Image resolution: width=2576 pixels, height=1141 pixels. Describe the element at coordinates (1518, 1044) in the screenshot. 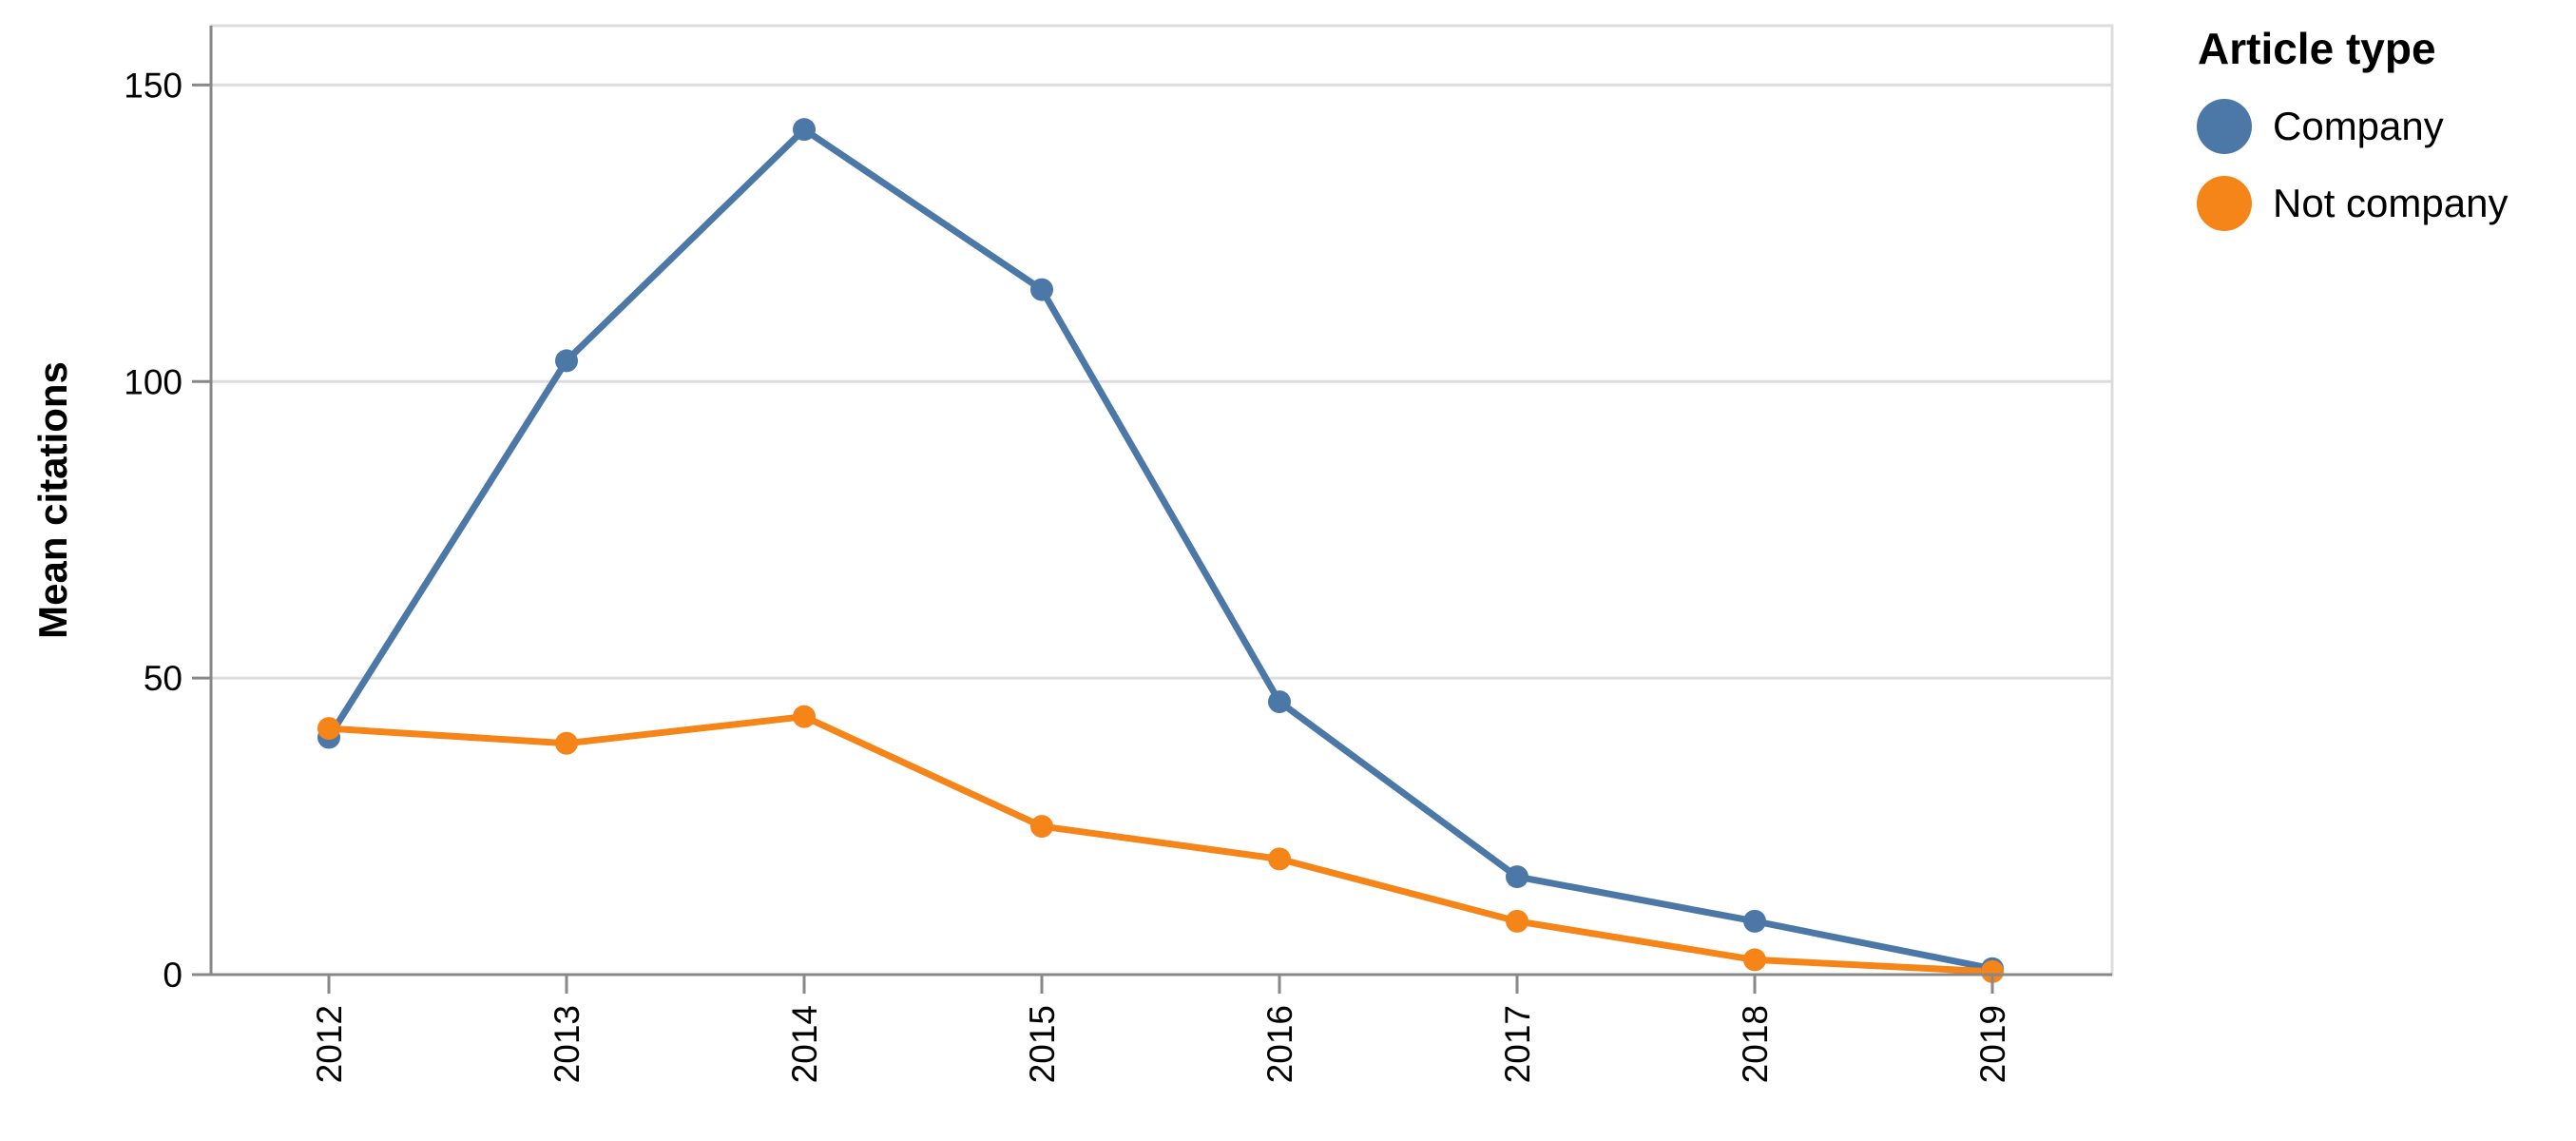

I see `x-tick-label-2017: 2017` at that location.